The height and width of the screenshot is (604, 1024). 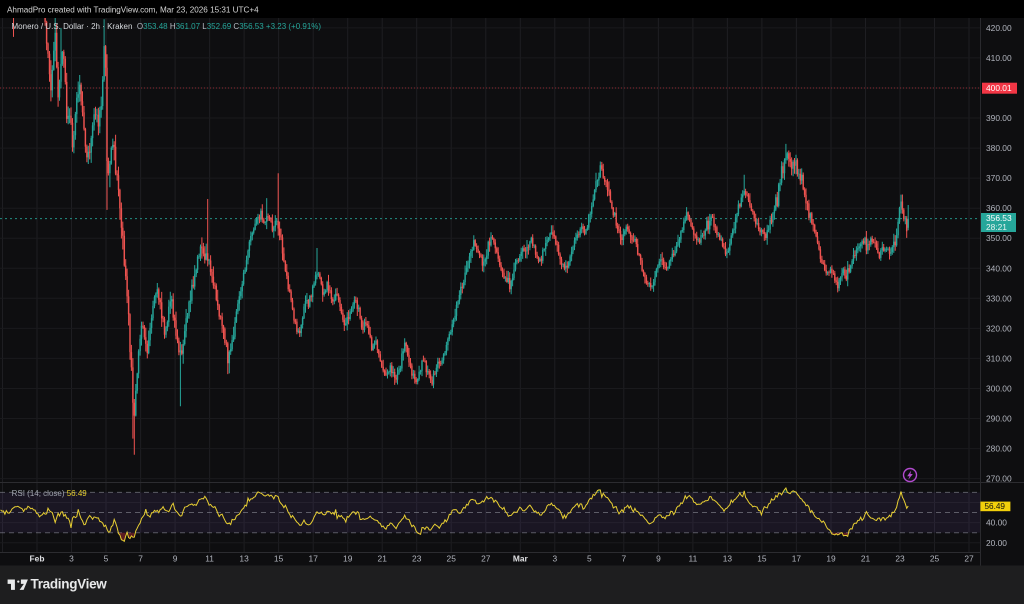 I want to click on svg-text: 300.00, so click(x=999, y=389).